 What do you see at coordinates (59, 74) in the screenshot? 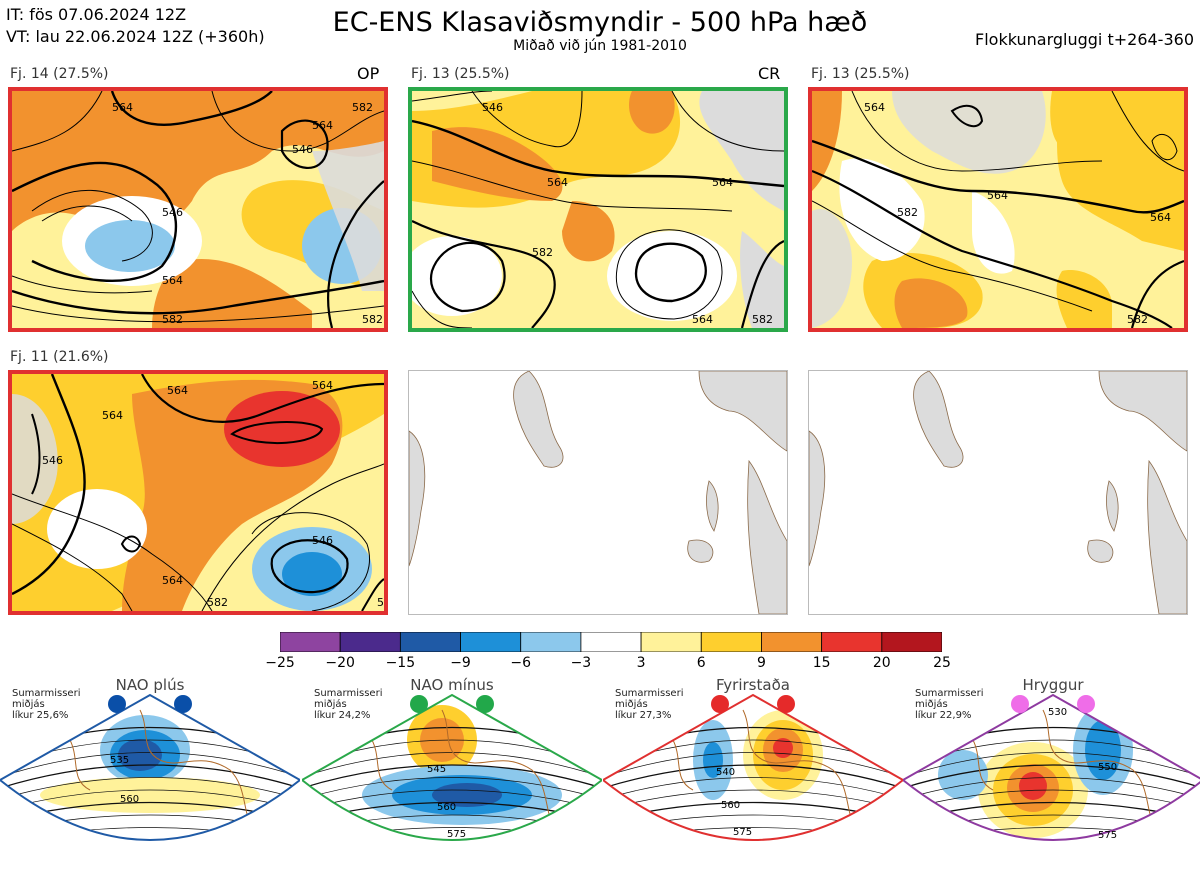
I see `panel-1-label: Fj. 14 (27.5%)` at bounding box center [59, 74].